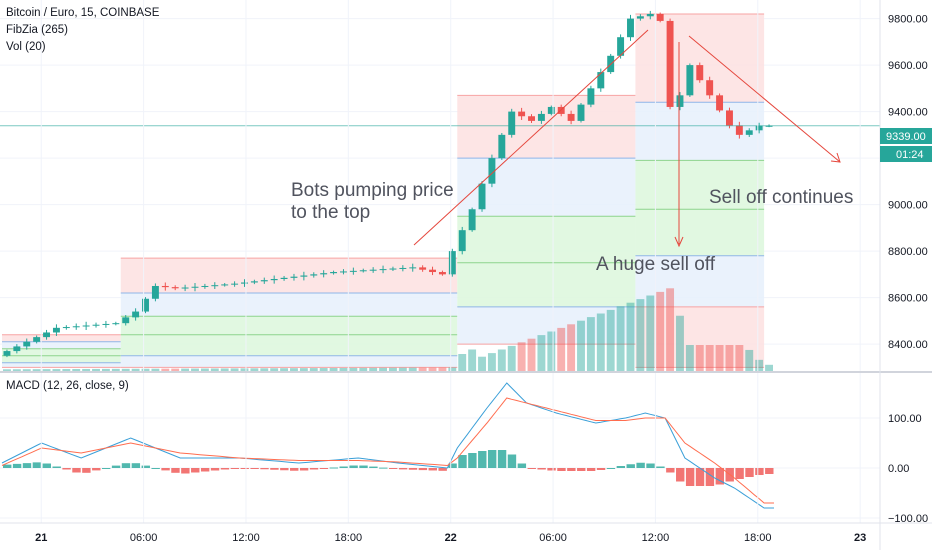  What do you see at coordinates (553, 538) in the screenshot?
I see `time-axis-tick: 06:00` at bounding box center [553, 538].